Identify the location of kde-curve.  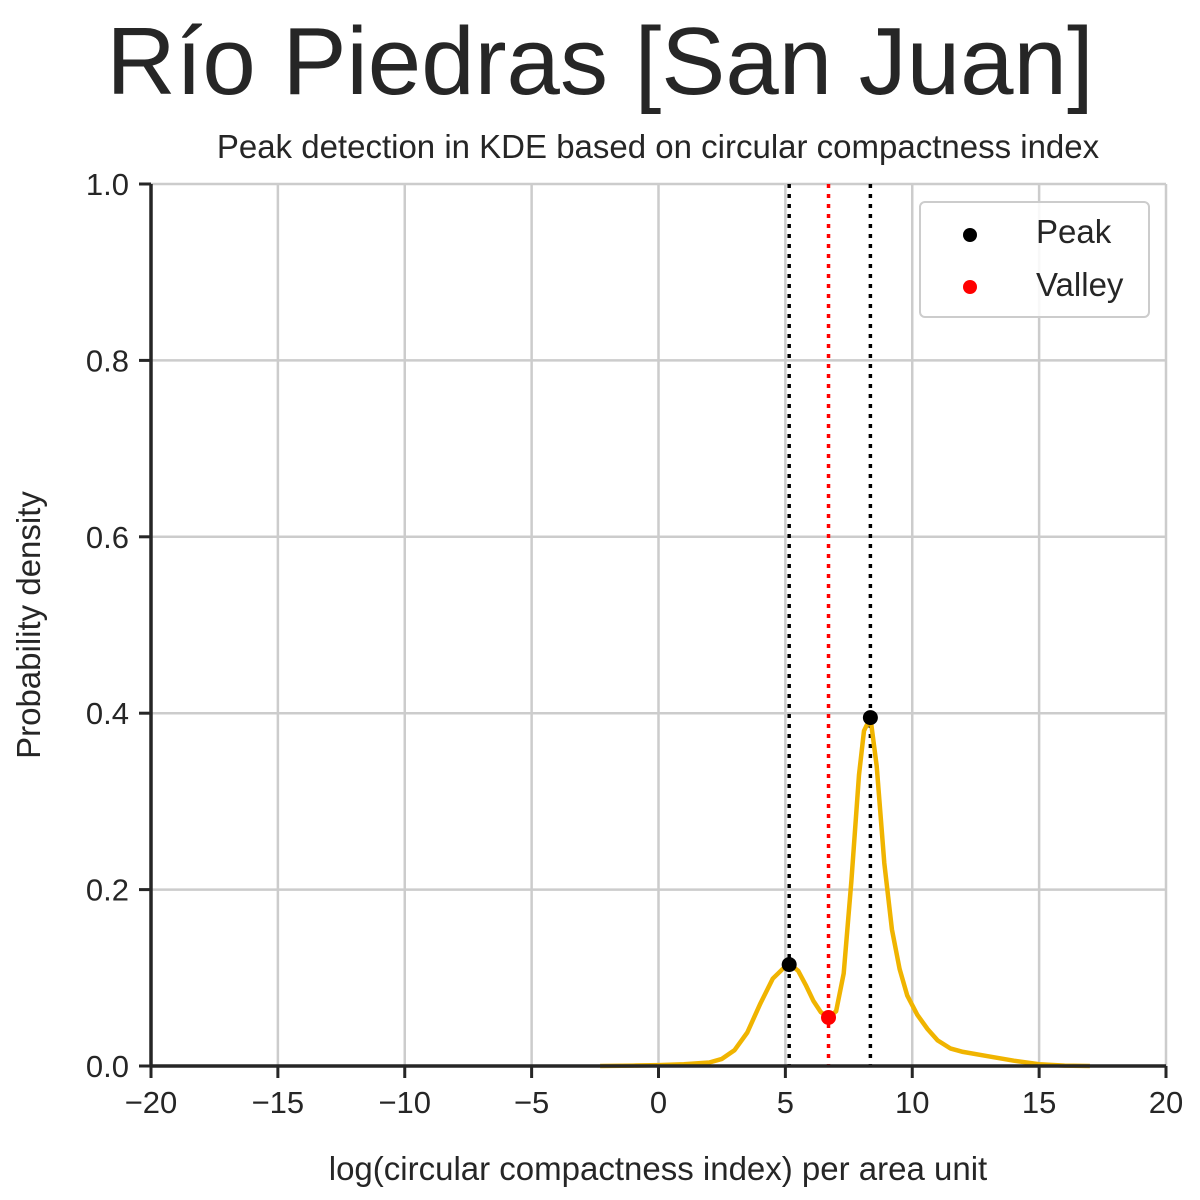
(845, 892).